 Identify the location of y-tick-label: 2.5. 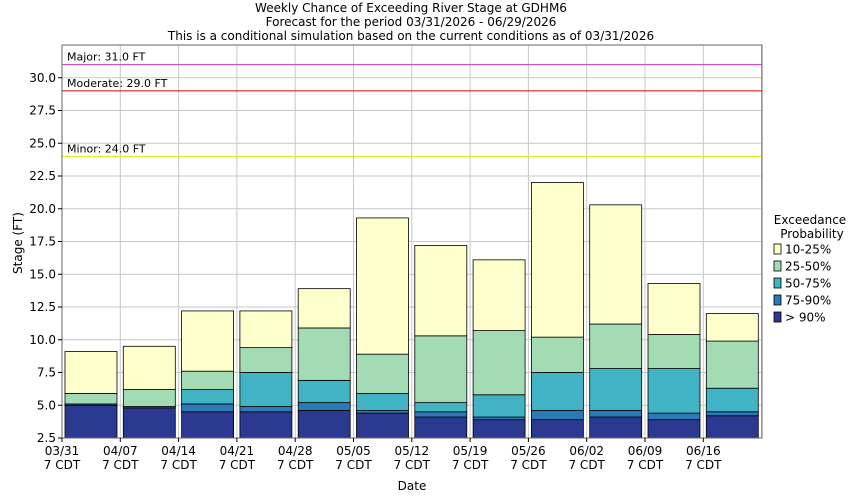
(46, 438).